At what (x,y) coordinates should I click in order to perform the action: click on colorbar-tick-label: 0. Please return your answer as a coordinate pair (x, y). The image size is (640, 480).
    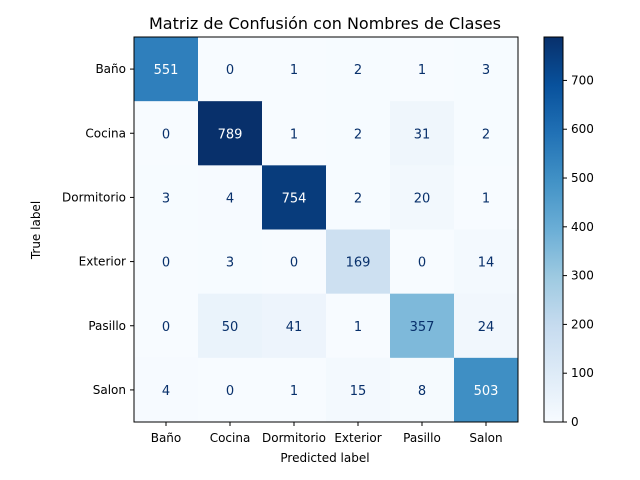
    Looking at the image, I should click on (575, 422).